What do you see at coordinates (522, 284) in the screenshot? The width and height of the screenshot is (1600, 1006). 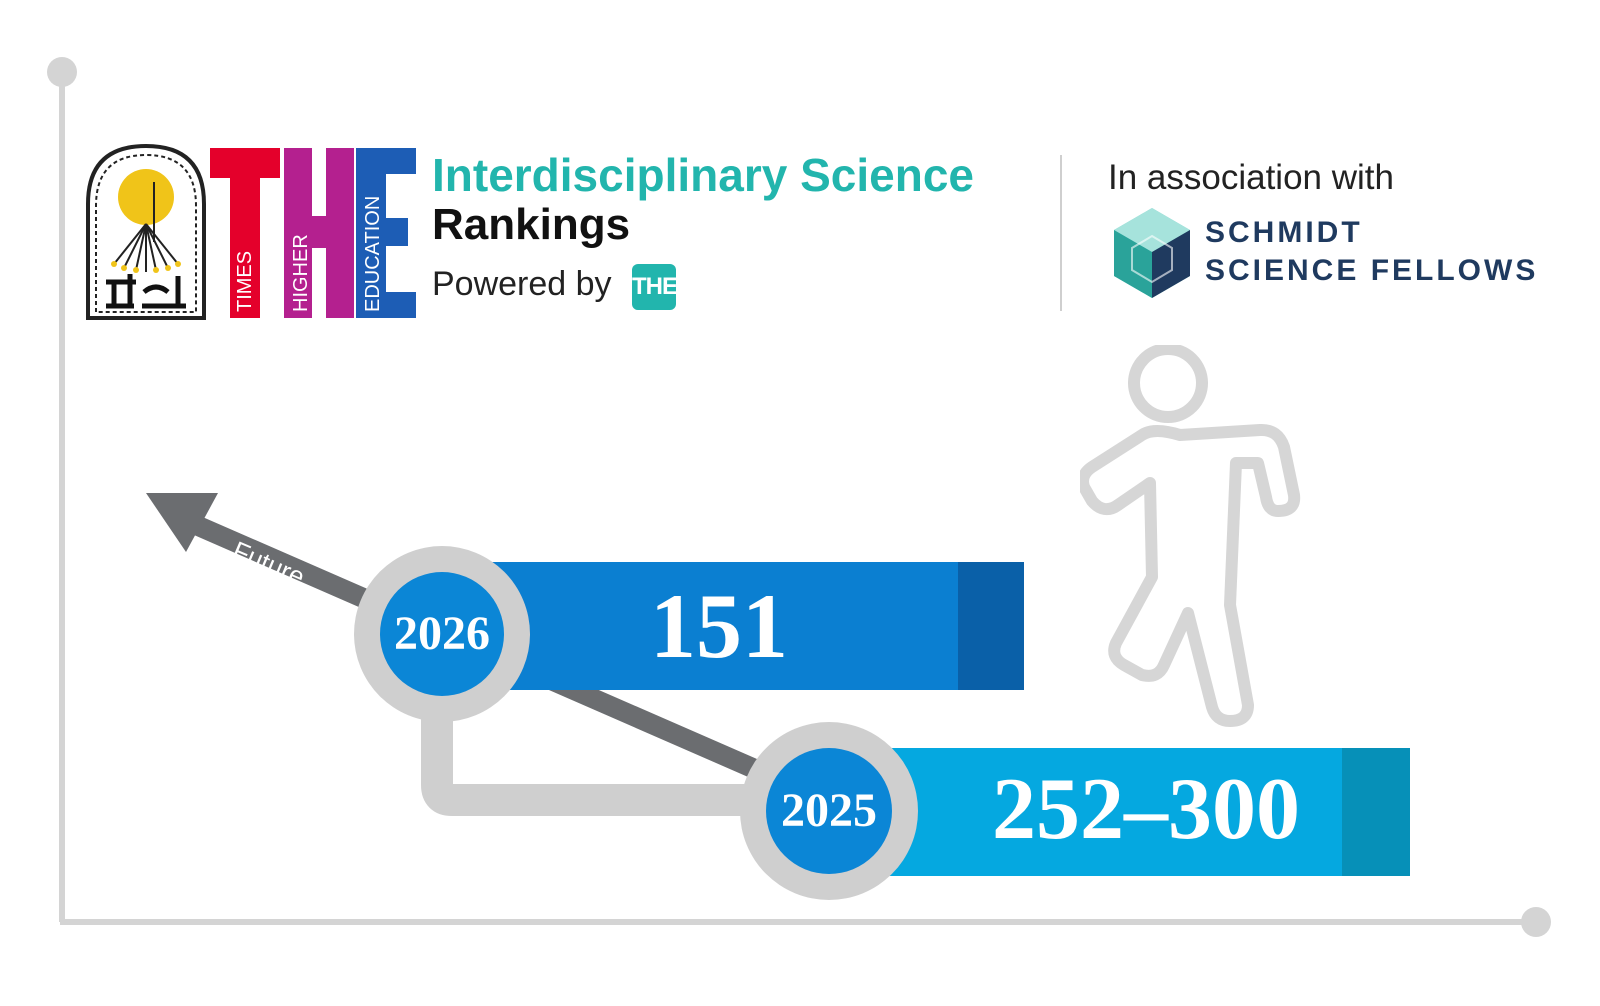 I see `powered-by-label: Powered by` at bounding box center [522, 284].